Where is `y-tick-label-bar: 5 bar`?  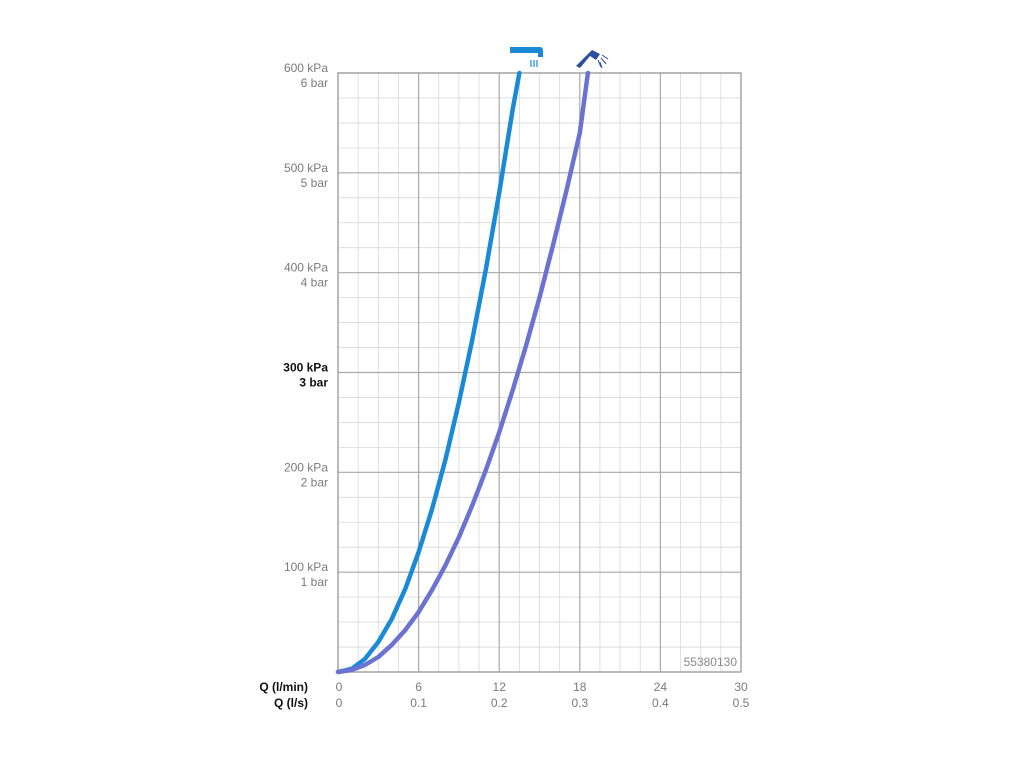
y-tick-label-bar: 5 bar is located at coordinates (314, 183).